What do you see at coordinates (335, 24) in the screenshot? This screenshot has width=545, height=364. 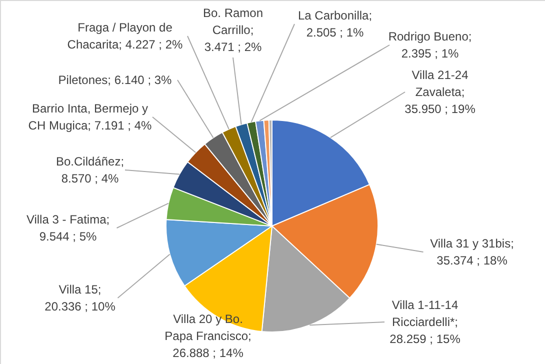 I see `slice-label: La Carbonilla; 2.505 ; 1%` at bounding box center [335, 24].